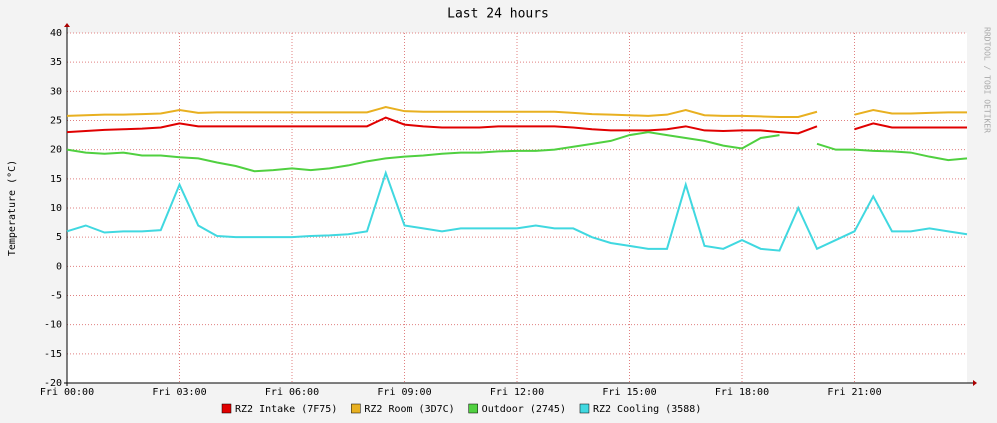  What do you see at coordinates (56, 62) in the screenshot?
I see `y-tick-label: 35` at bounding box center [56, 62].